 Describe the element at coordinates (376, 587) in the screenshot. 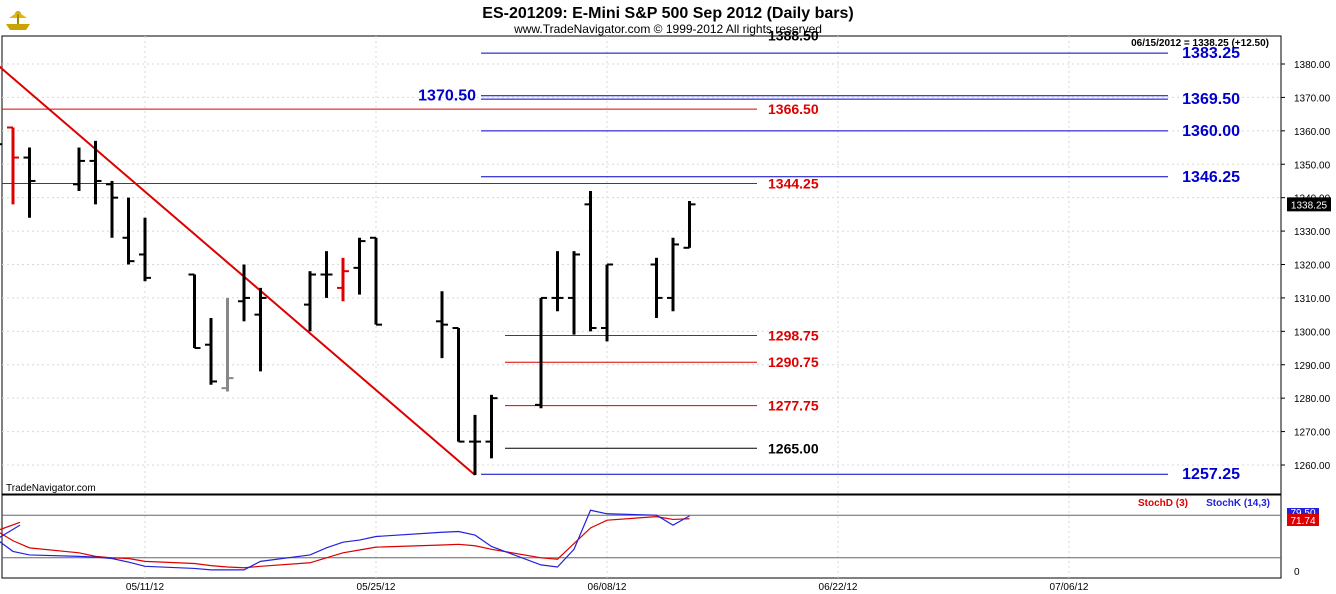

I see `x-tick-label: 05/25/12` at that location.